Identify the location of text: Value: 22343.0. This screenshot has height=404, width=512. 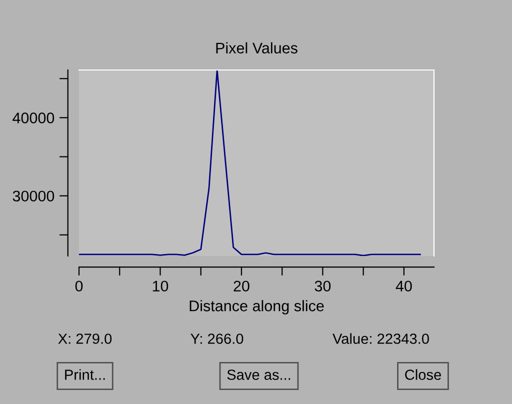
(380, 338).